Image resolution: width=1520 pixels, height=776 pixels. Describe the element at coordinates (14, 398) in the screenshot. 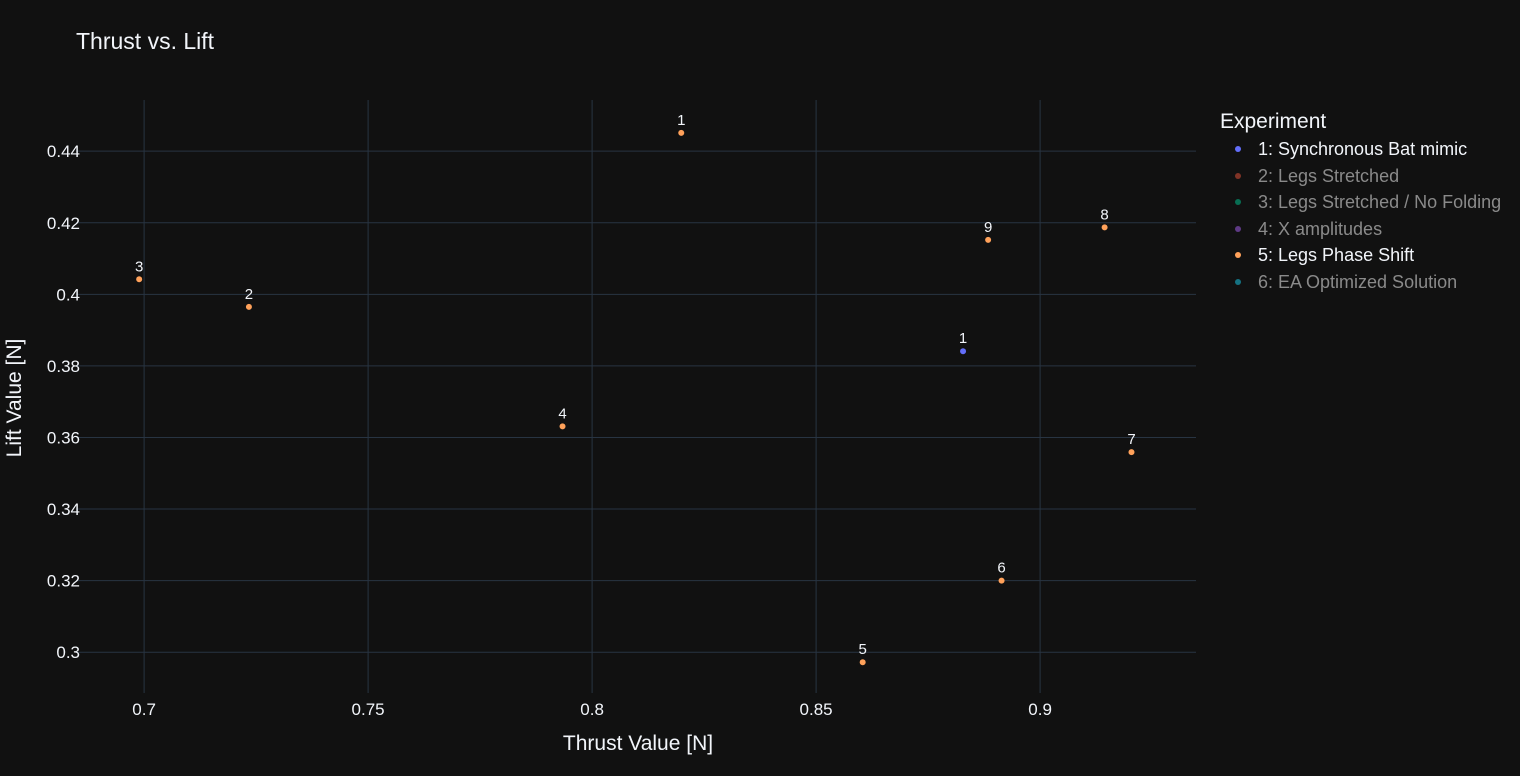

I see `y-axis-title: Lift Value [N]` at that location.